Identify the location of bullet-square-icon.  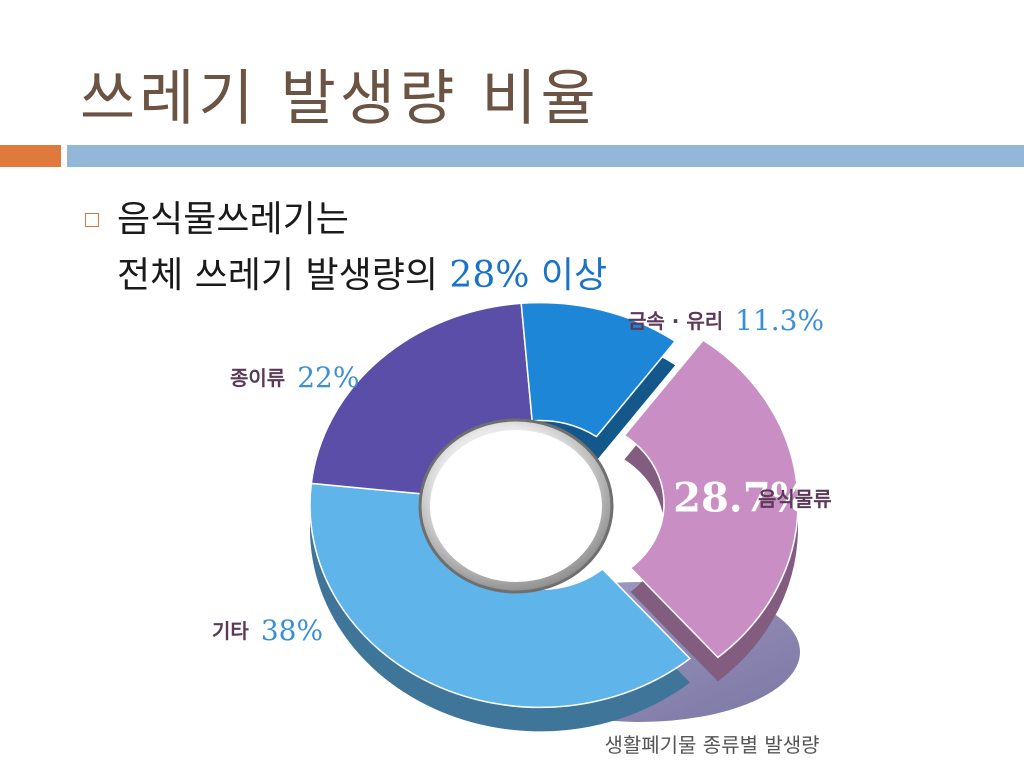
(92, 220).